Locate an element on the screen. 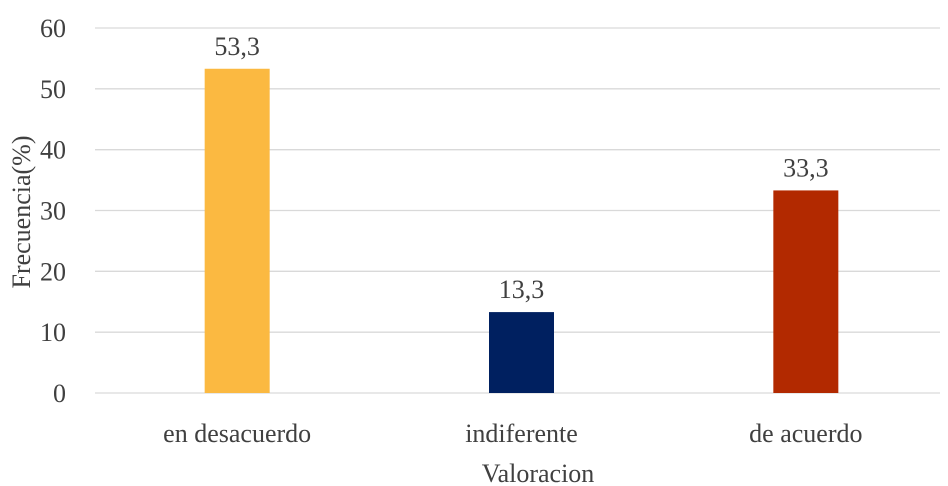 This screenshot has width=948, height=486. x-tick-label: de acuerdo is located at coordinates (805, 433).